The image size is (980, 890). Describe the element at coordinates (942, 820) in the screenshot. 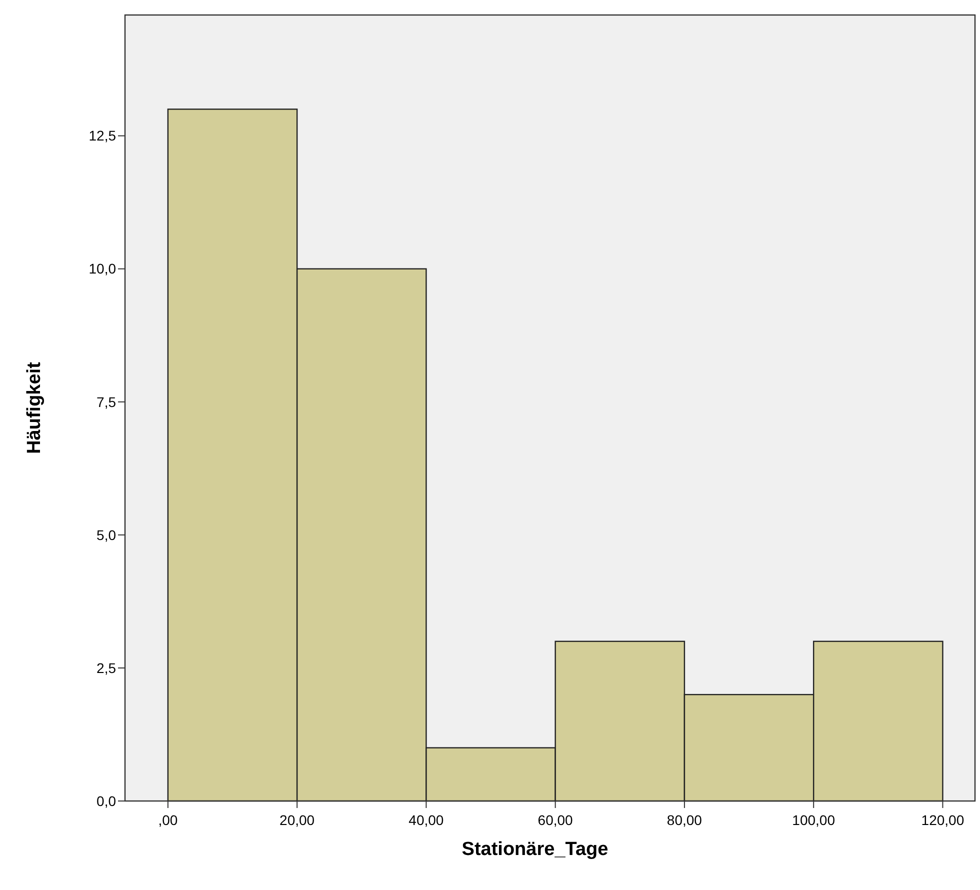

I see `x-tick-label: 120,00` at that location.